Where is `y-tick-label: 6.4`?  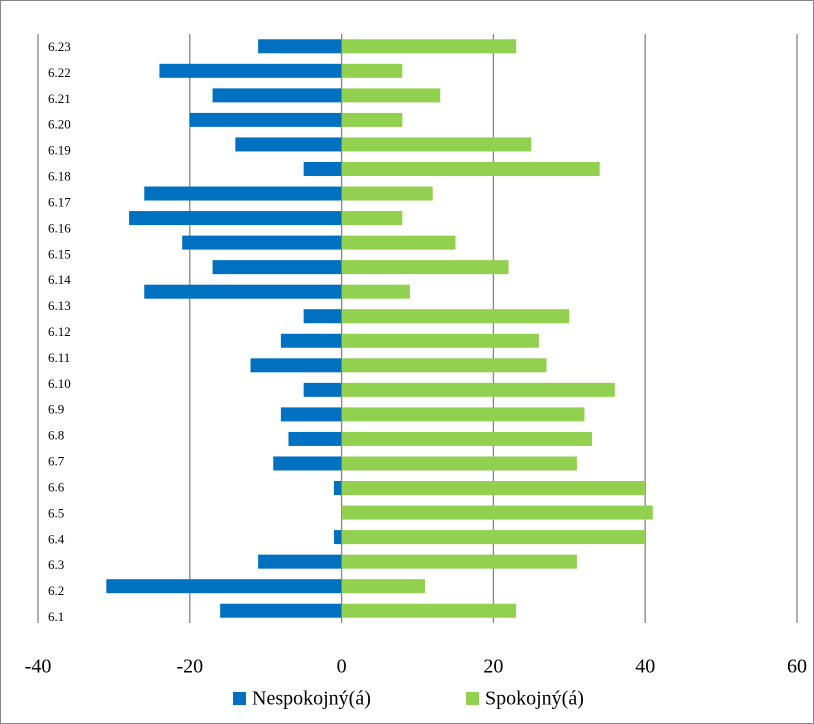
y-tick-label: 6.4 is located at coordinates (56, 538).